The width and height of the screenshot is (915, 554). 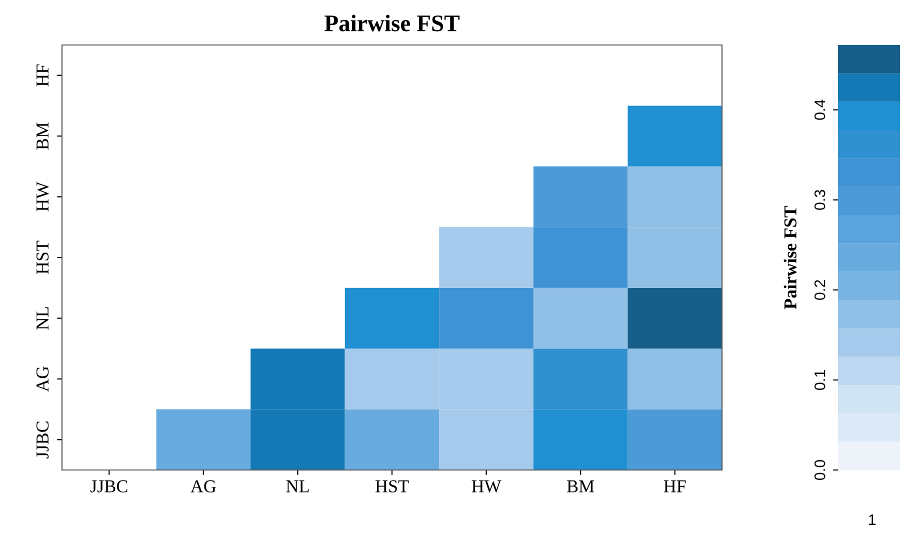 What do you see at coordinates (42, 379) in the screenshot?
I see `y-tick-label: AG` at bounding box center [42, 379].